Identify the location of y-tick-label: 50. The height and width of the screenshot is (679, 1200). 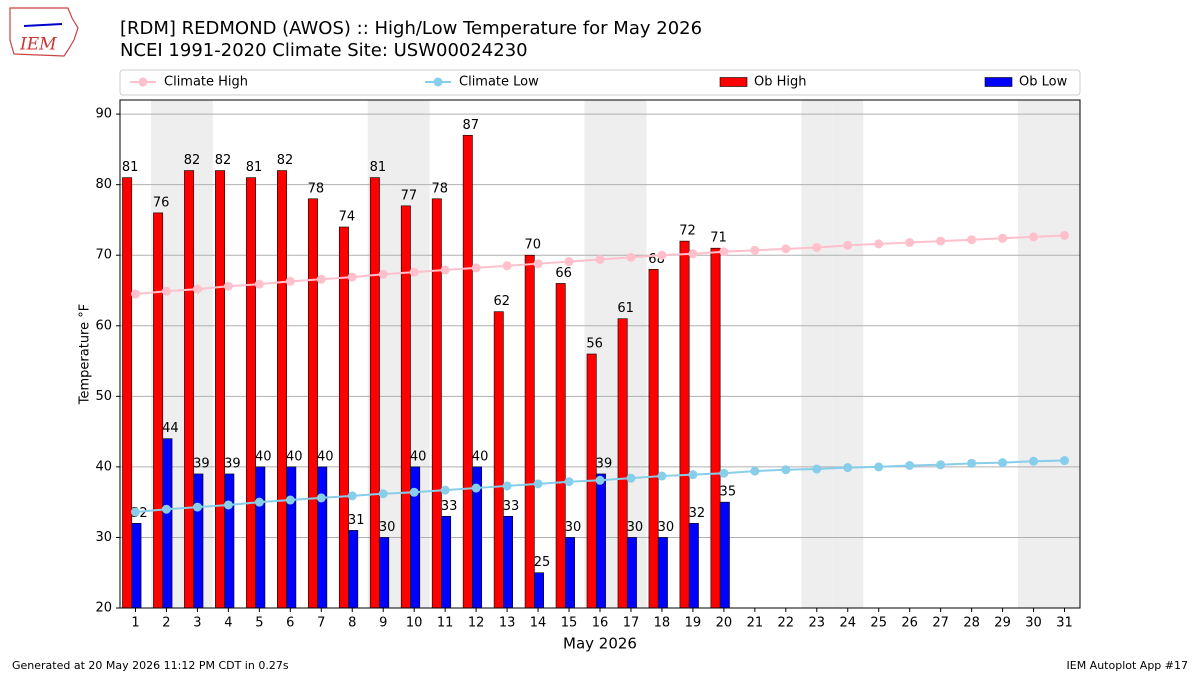
(103, 396).